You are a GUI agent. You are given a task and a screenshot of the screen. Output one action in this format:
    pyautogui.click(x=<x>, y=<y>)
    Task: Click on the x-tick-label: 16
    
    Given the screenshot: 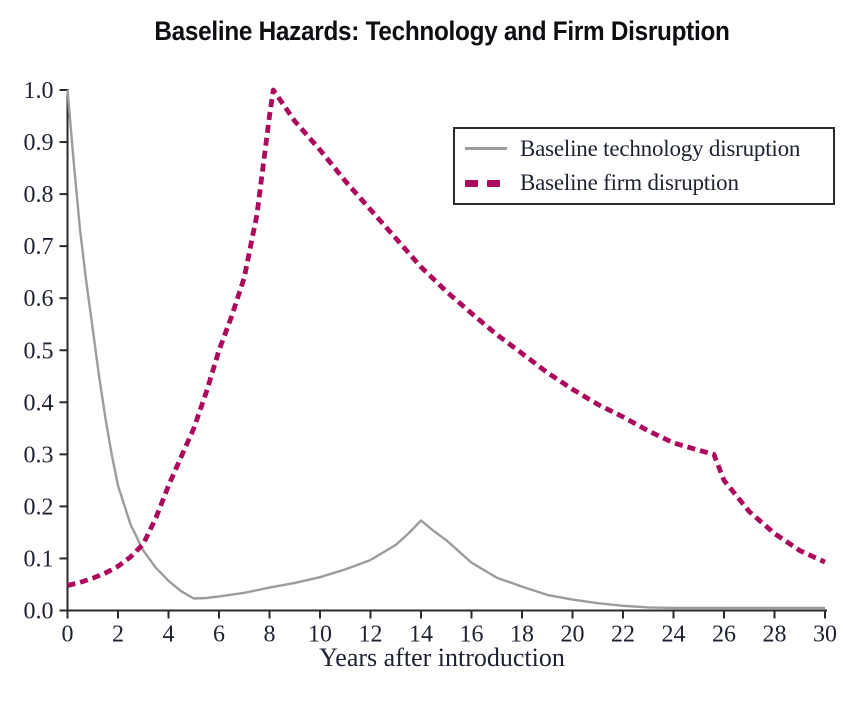 What is the action you would take?
    pyautogui.click(x=472, y=635)
    